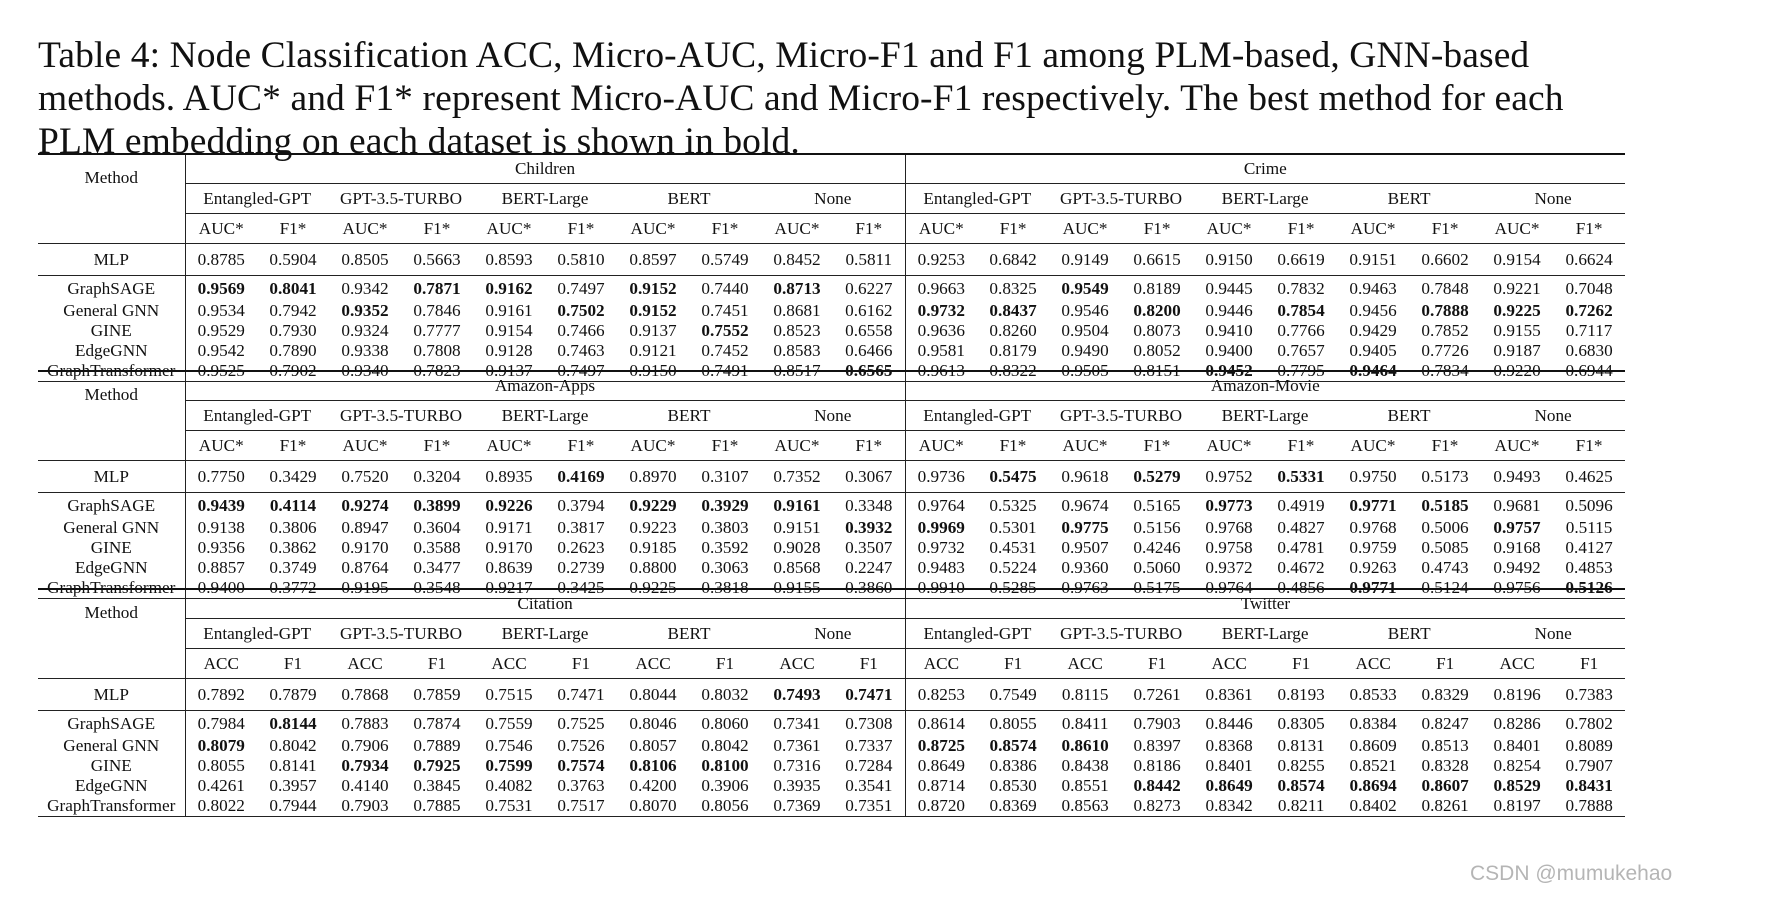  I want to click on value-cell: 0.8196, so click(1517, 694).